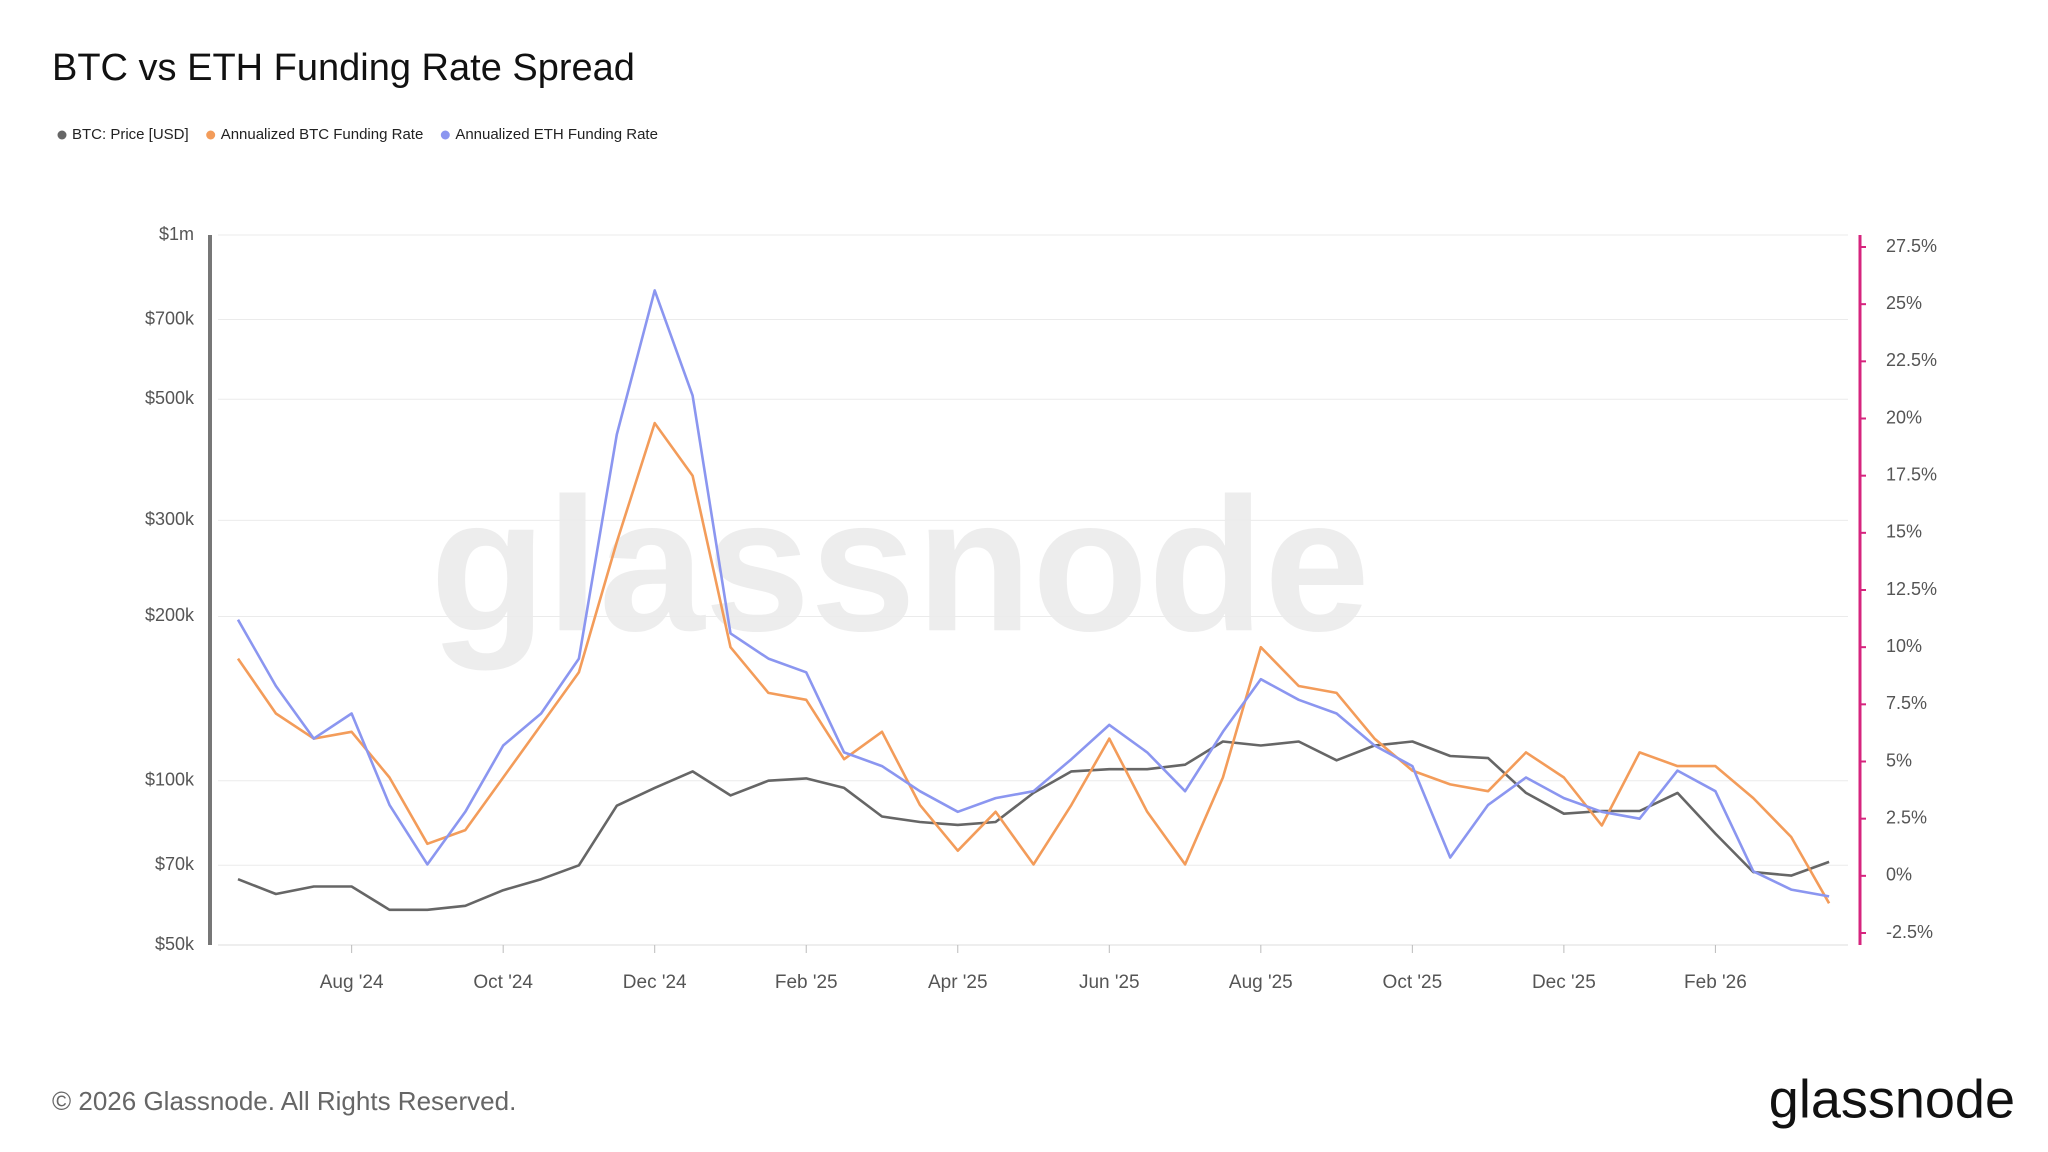  What do you see at coordinates (900, 565) in the screenshot?
I see `watermark: glassnode` at bounding box center [900, 565].